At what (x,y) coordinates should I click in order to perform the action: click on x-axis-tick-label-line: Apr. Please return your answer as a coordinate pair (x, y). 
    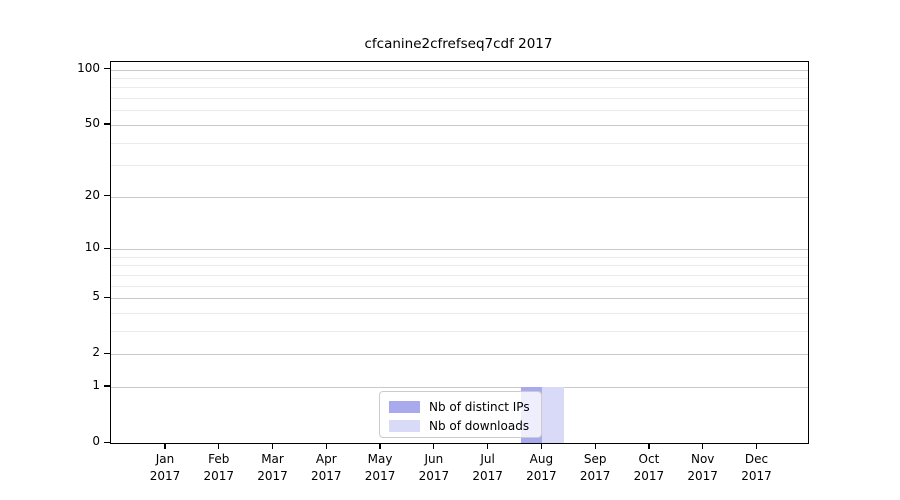
    Looking at the image, I should click on (326, 459).